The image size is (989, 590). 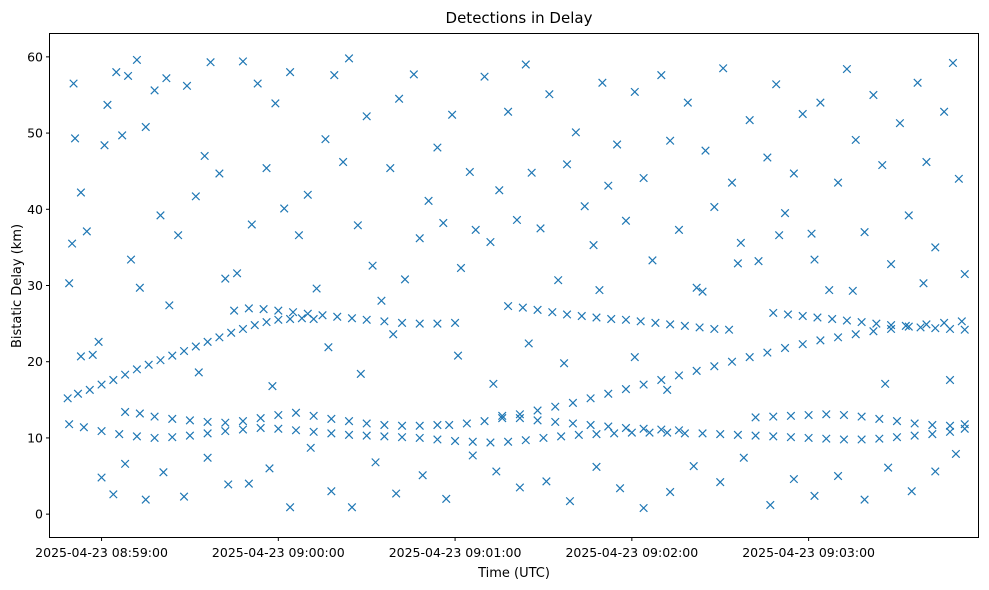 I want to click on x-tick-label: 2025-04-23 09:03:00, so click(x=808, y=552).